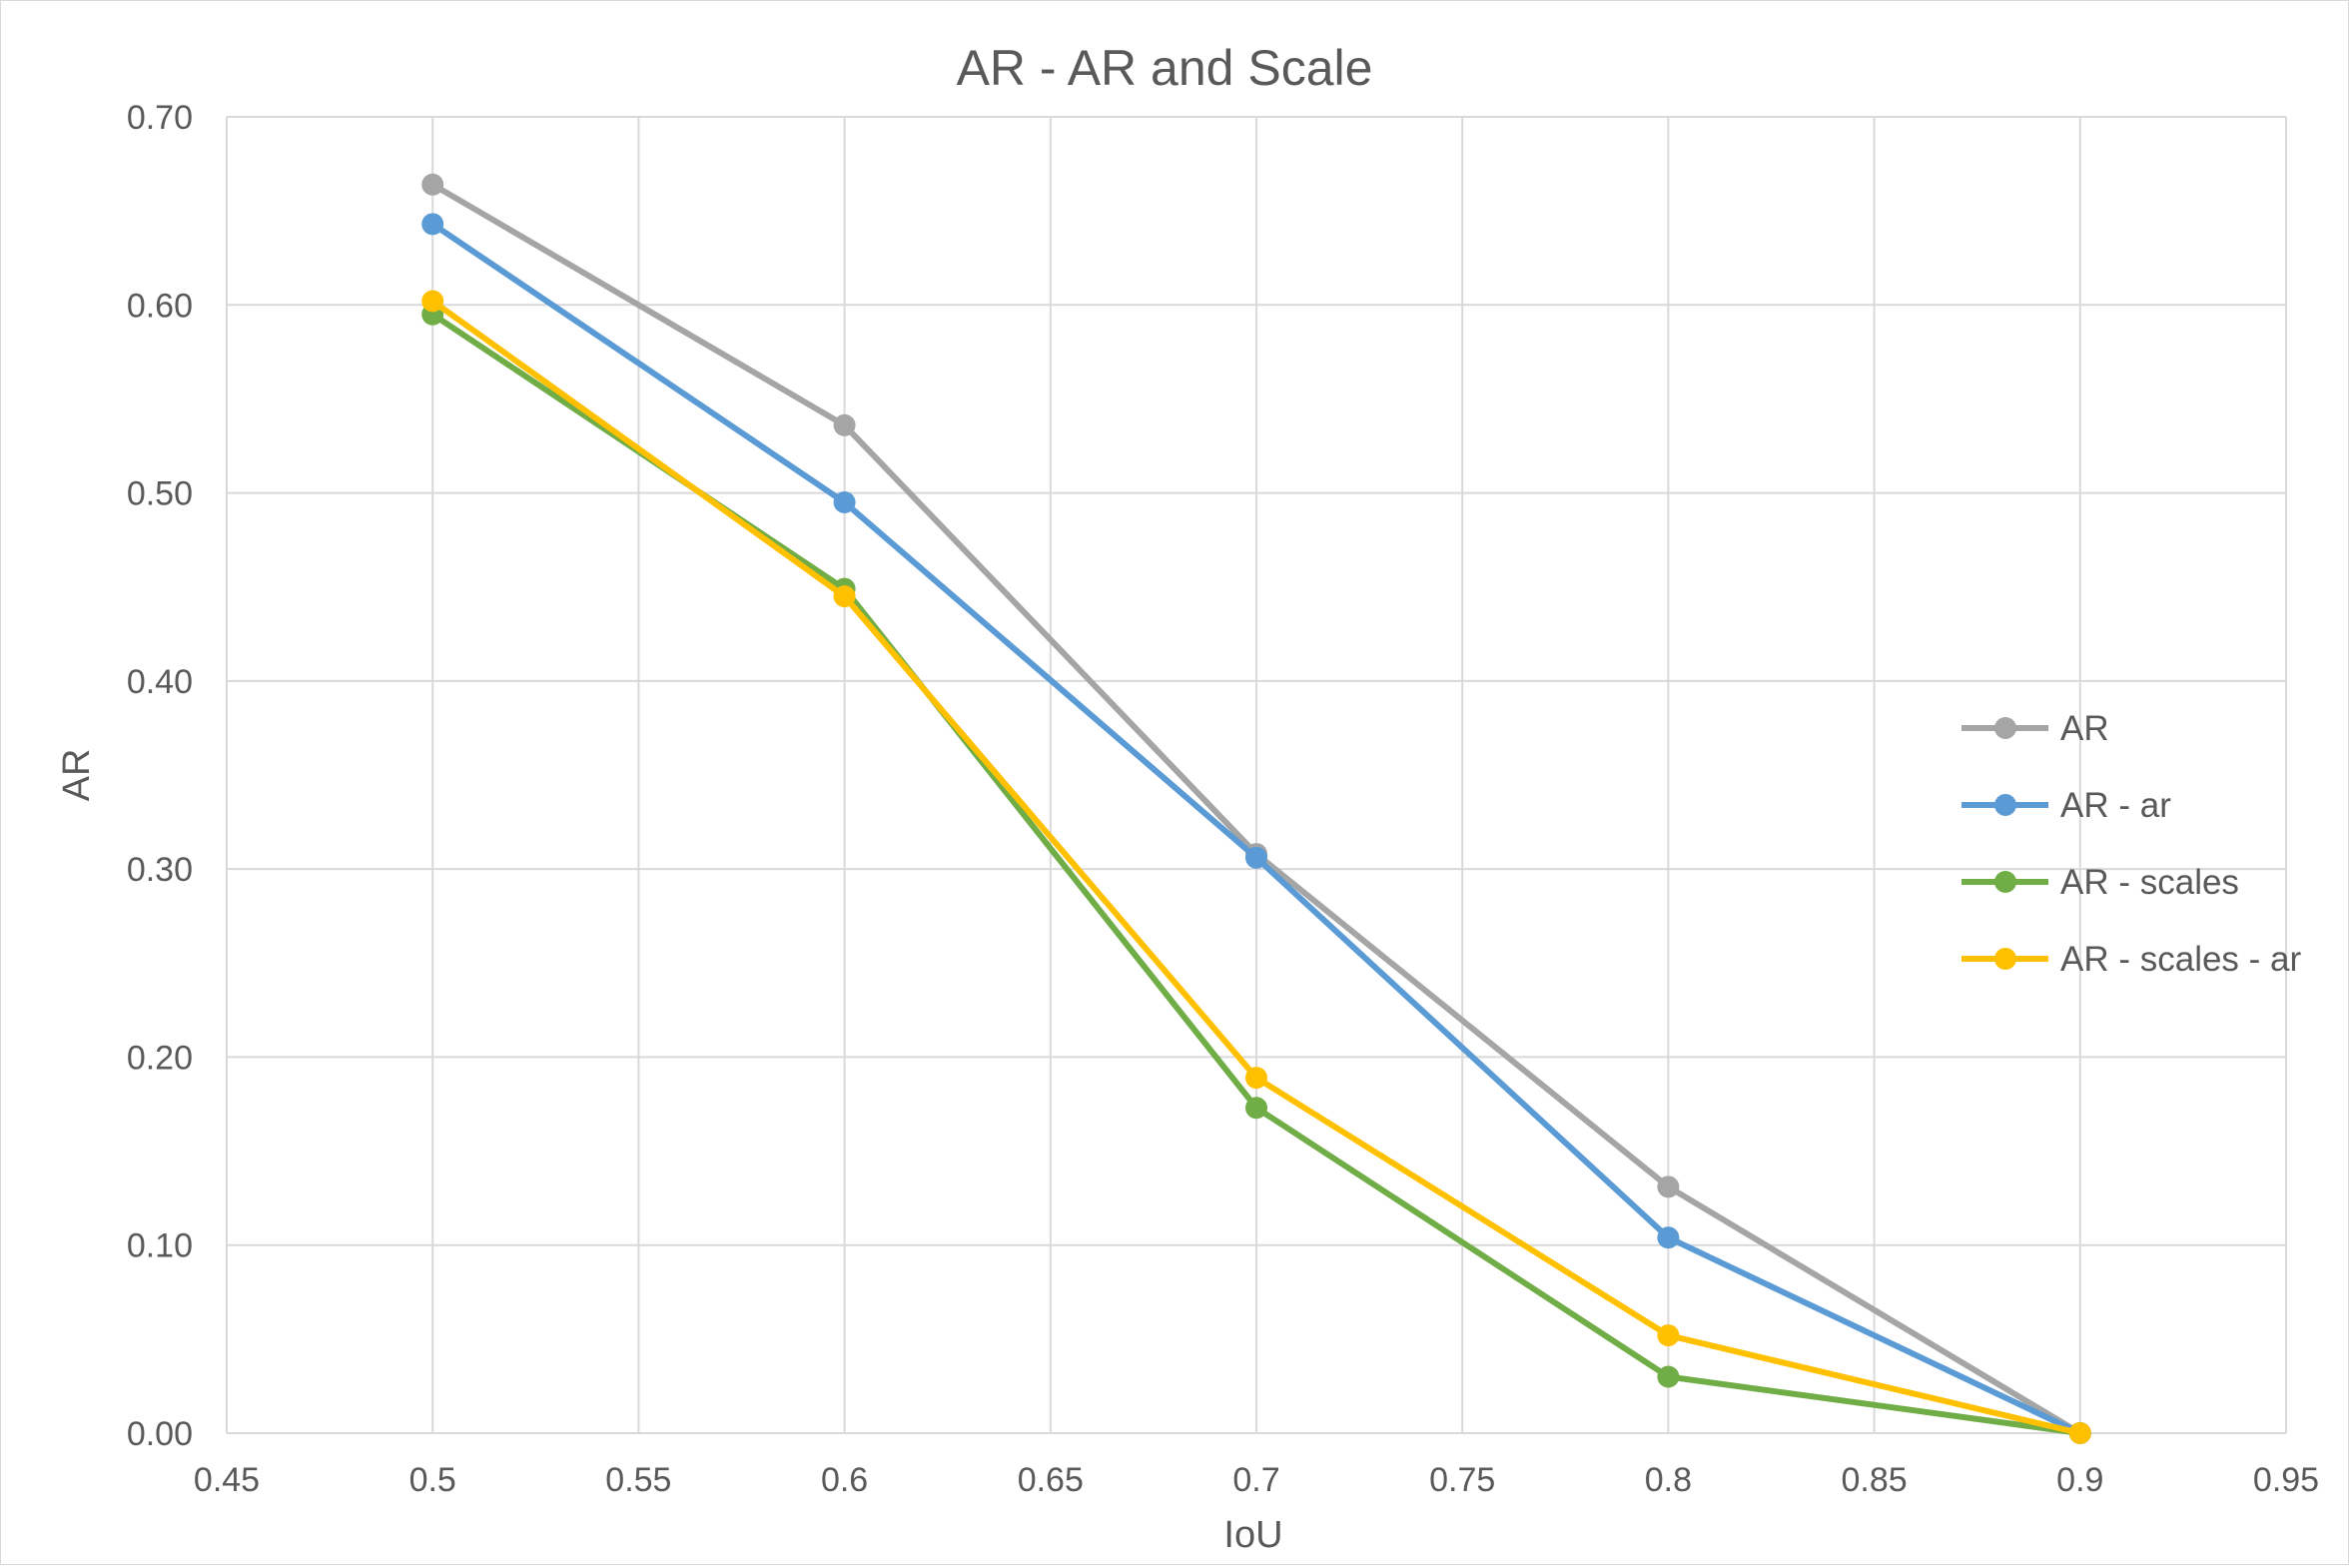 Image resolution: width=2351 pixels, height=1568 pixels. What do you see at coordinates (160, 870) in the screenshot?
I see `y-tick-label: 0.30` at bounding box center [160, 870].